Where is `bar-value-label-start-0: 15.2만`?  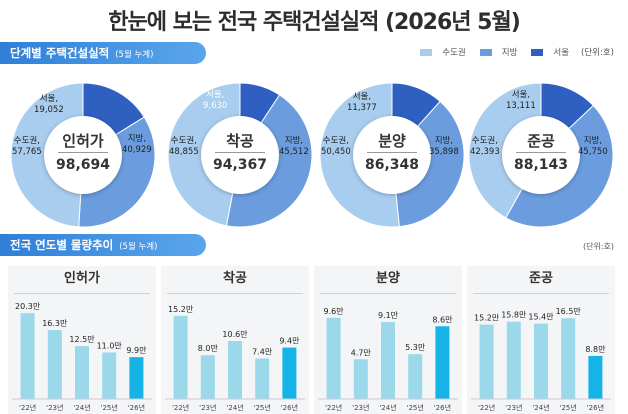
bar-value-label-start-0: 15.2만 is located at coordinates (181, 309).